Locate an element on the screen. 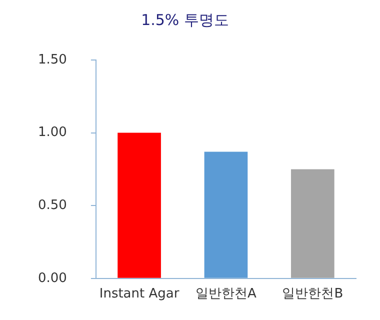 Image resolution: width=380 pixels, height=320 pixels. y-tick-label: 0.50 is located at coordinates (52, 205).